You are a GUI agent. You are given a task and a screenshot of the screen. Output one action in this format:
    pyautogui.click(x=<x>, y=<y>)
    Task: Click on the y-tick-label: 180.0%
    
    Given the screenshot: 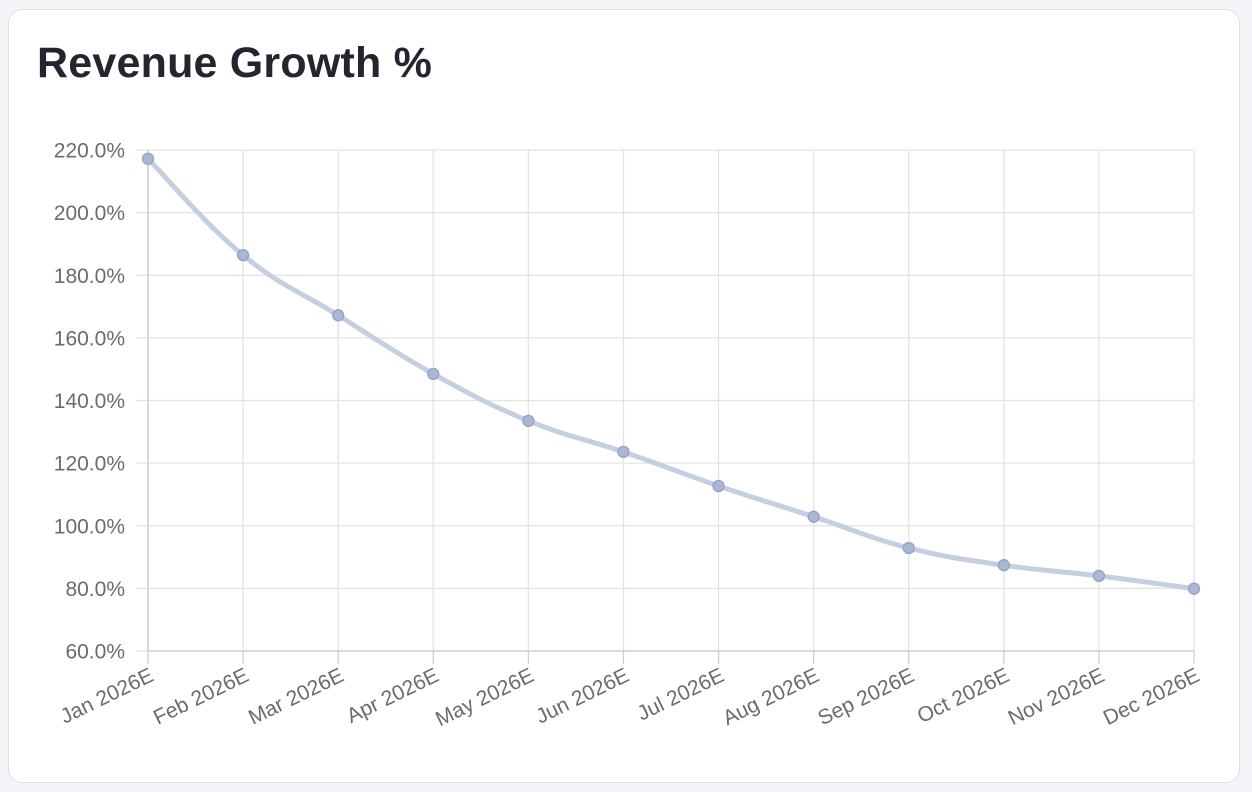 What is the action you would take?
    pyautogui.click(x=89, y=276)
    